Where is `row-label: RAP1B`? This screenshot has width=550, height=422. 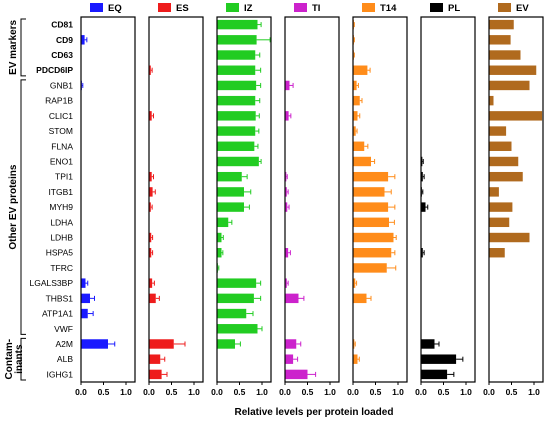
row-label: RAP1B is located at coordinates (59, 101).